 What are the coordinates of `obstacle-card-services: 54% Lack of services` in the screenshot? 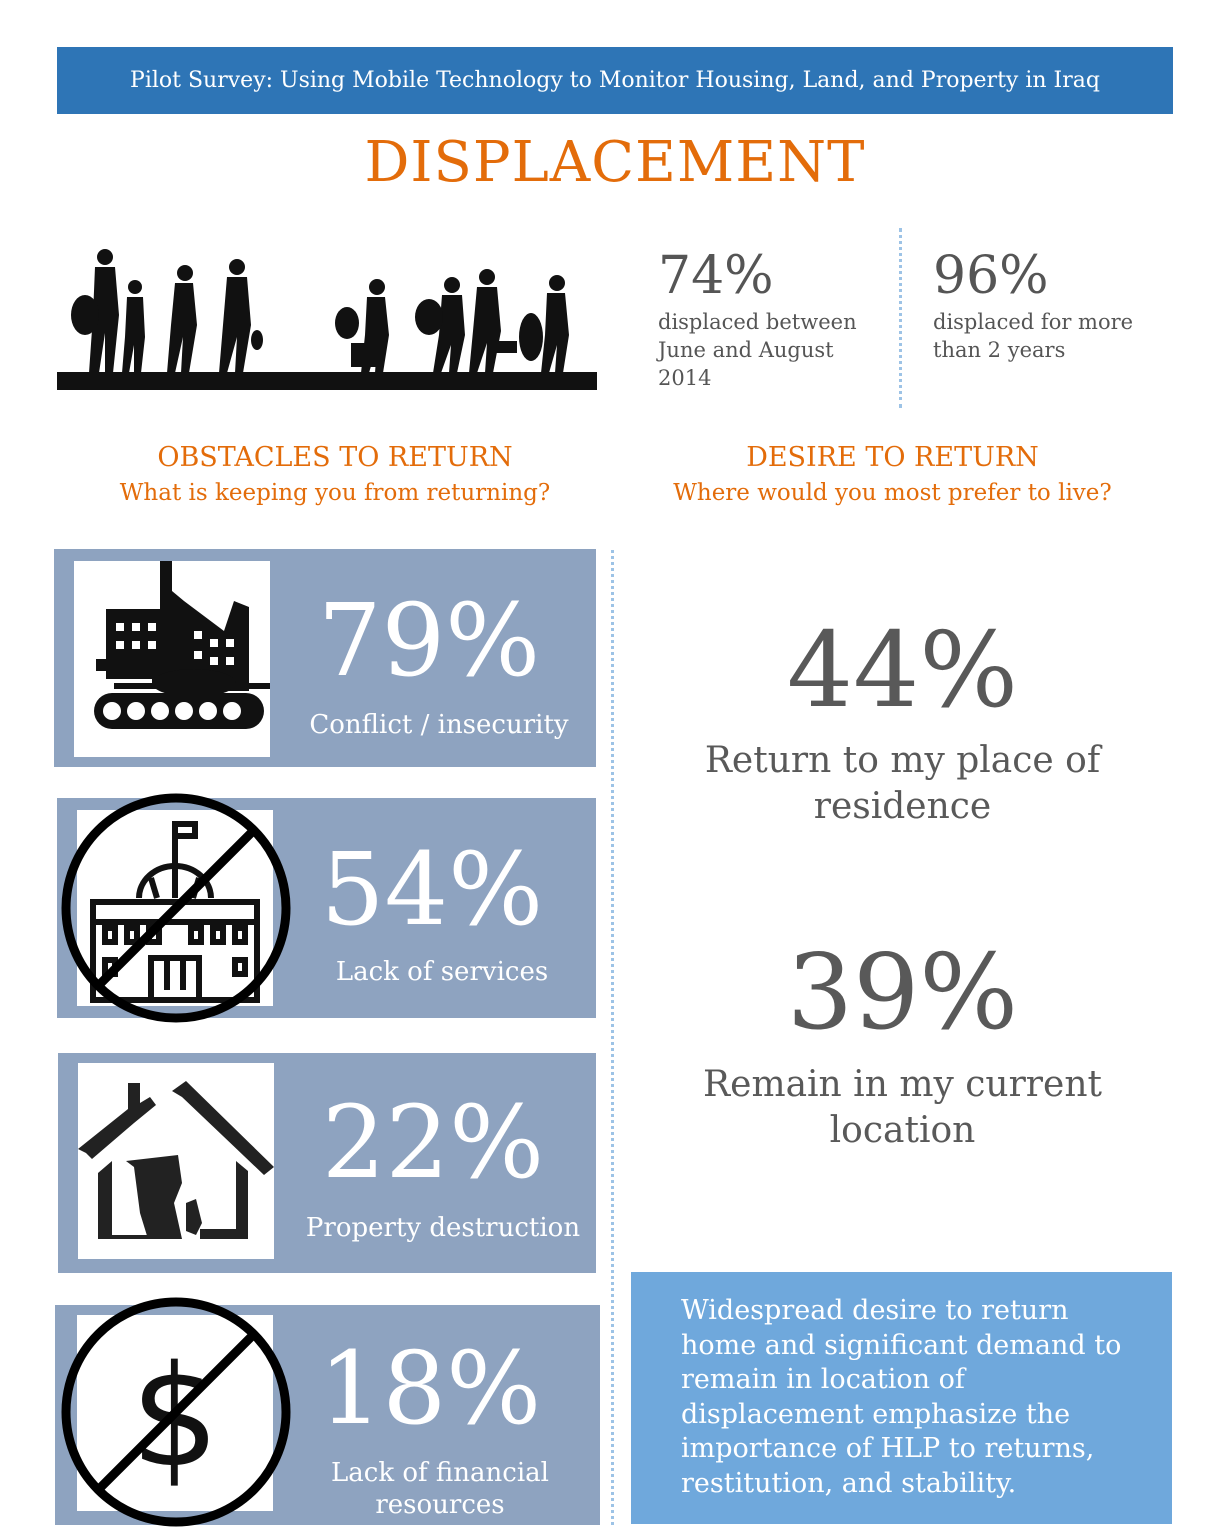 It's located at (326, 908).